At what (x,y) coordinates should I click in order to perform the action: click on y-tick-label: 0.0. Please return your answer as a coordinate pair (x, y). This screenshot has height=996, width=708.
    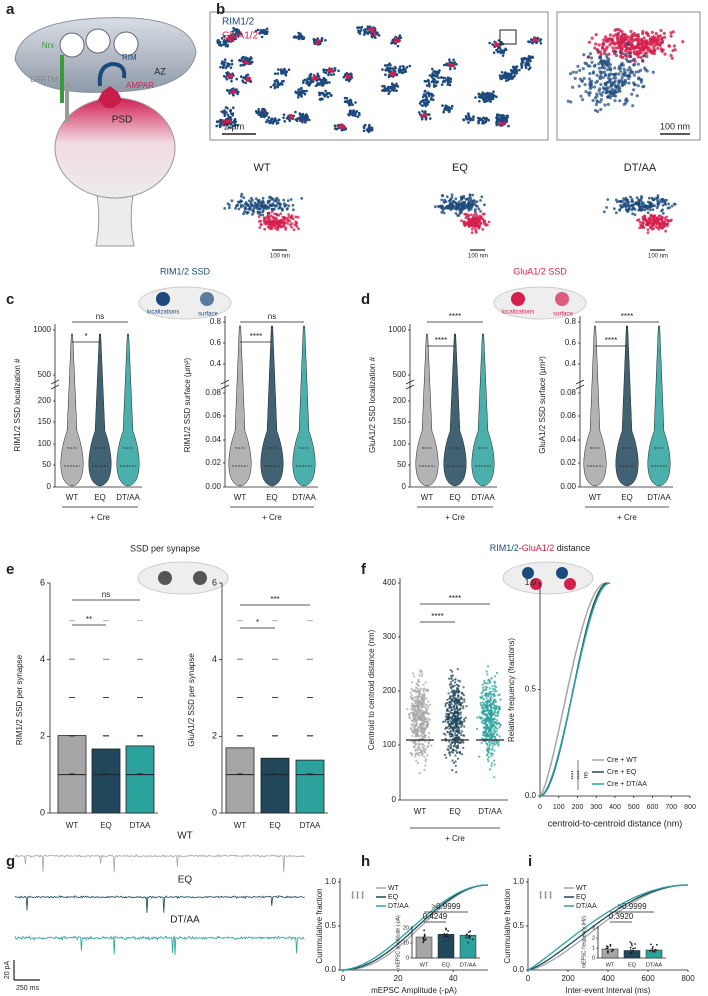
    Looking at the image, I should click on (331, 969).